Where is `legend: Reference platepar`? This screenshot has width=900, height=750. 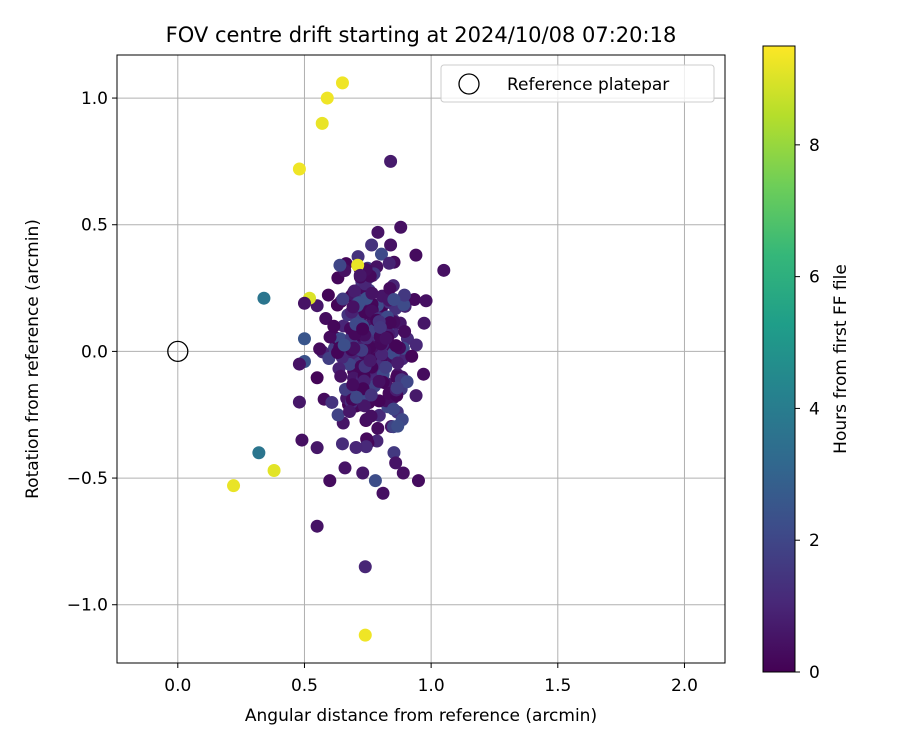
legend: Reference platepar is located at coordinates (577, 83).